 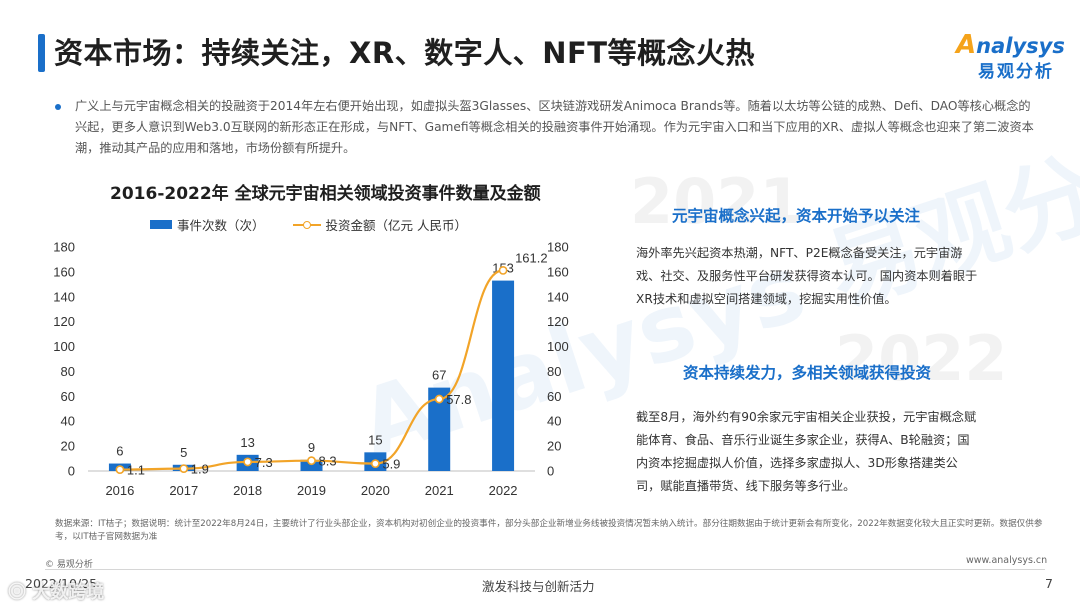 What do you see at coordinates (375, 439) in the screenshot?
I see `bar-data-label: 15` at bounding box center [375, 439].